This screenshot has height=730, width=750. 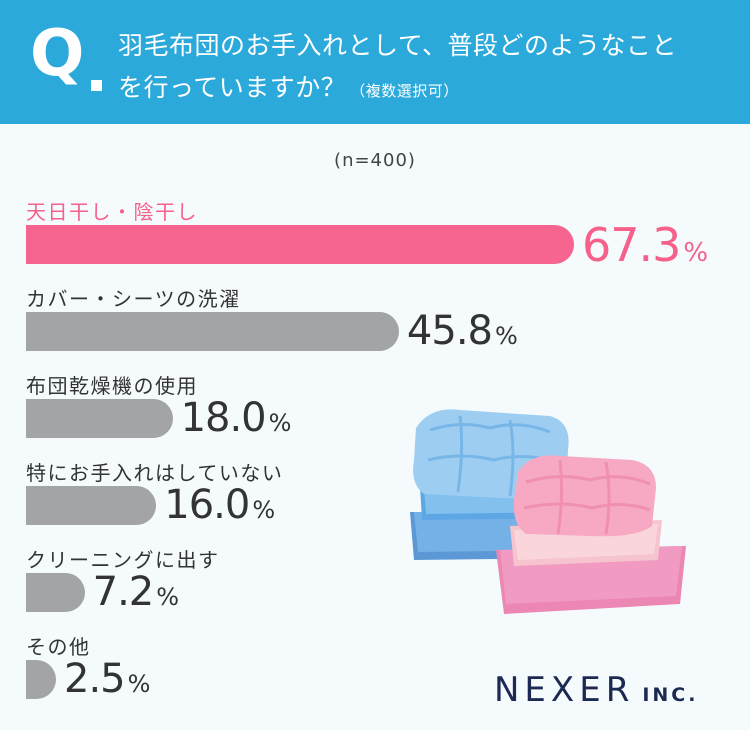 What do you see at coordinates (449, 331) in the screenshot?
I see `value-number: 45.8` at bounding box center [449, 331].